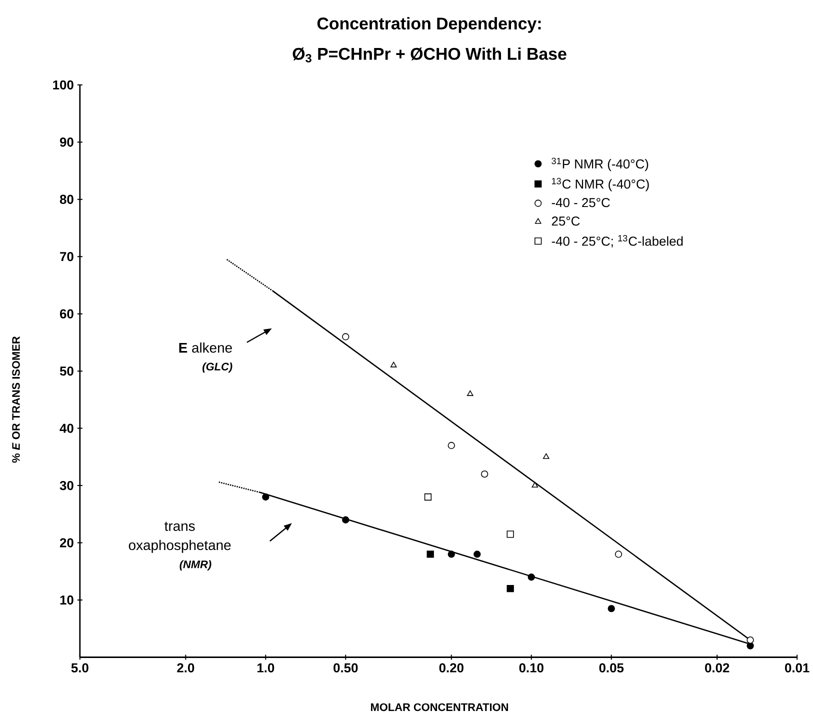  Describe the element at coordinates (67, 371) in the screenshot. I see `y-tick-label: 50` at that location.